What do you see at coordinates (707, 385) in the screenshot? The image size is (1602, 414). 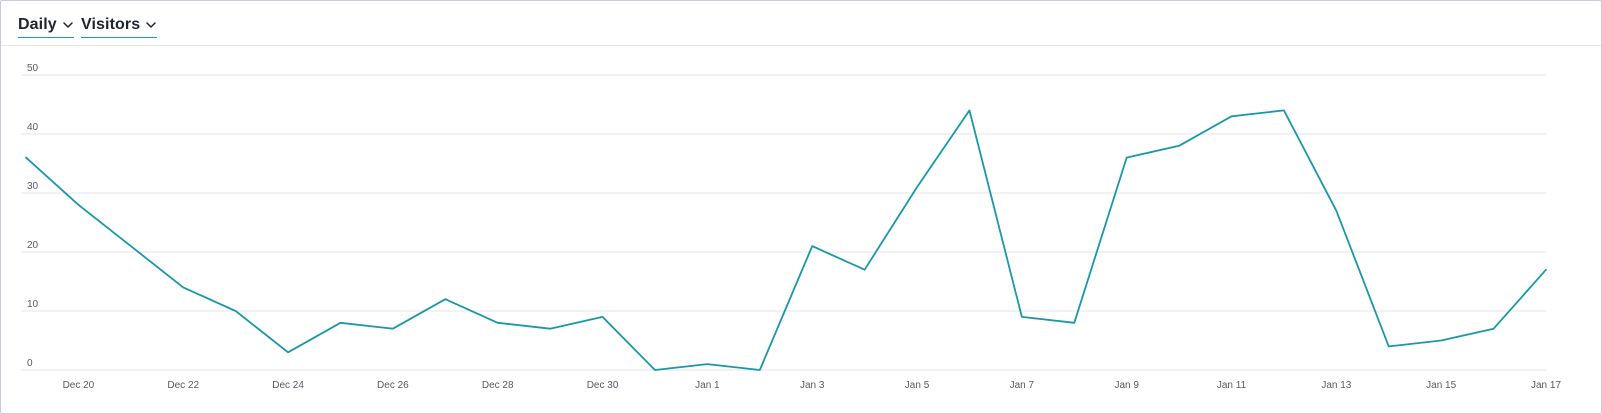 I see `x-tick-label: Jan 1` at bounding box center [707, 385].